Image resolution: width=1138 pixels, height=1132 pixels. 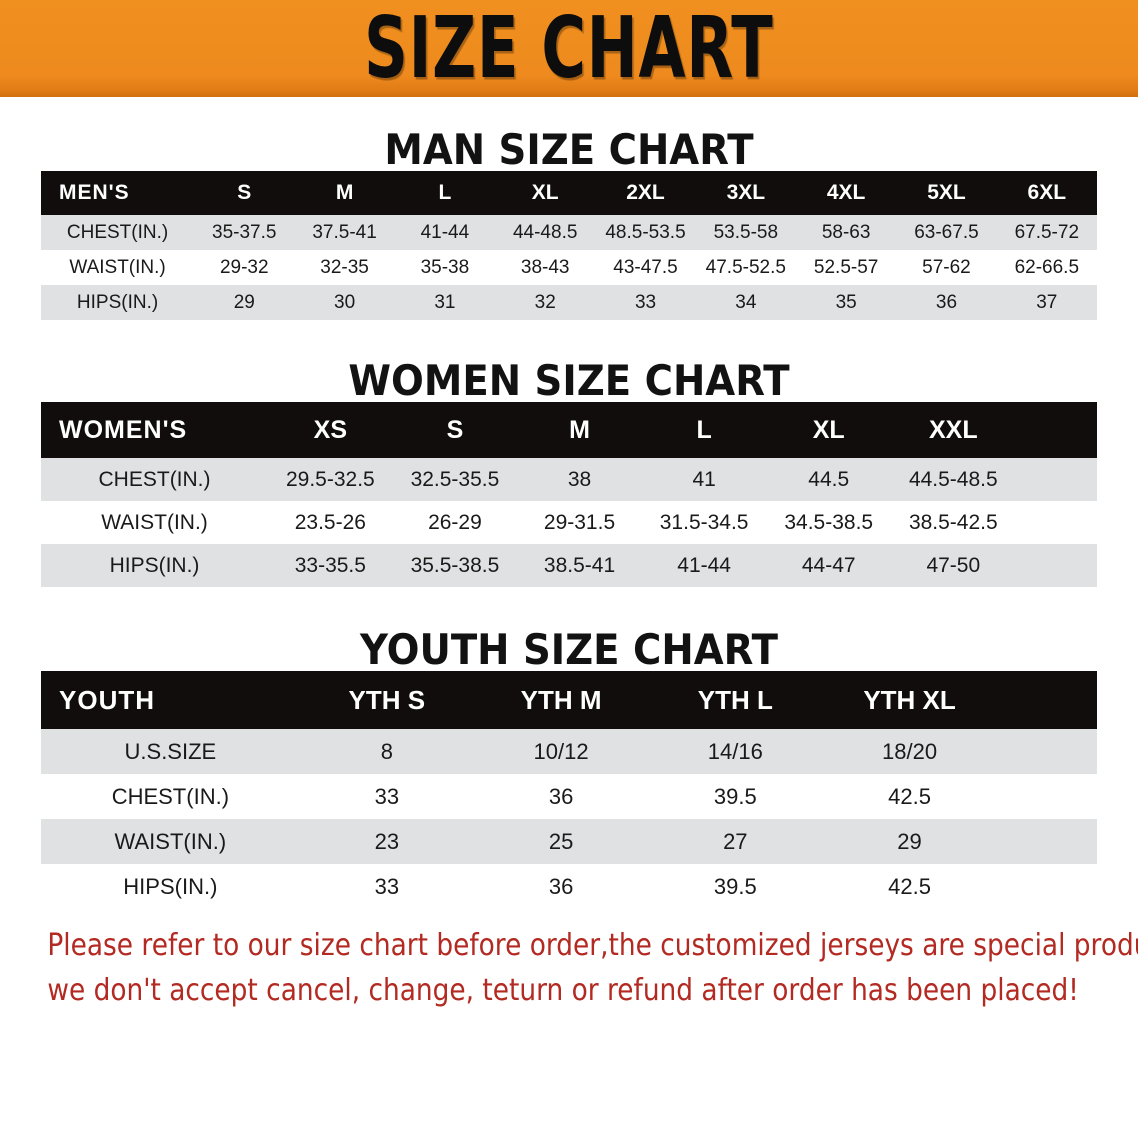 I want to click on youth-cell-1-0: 33, so click(x=387, y=796).